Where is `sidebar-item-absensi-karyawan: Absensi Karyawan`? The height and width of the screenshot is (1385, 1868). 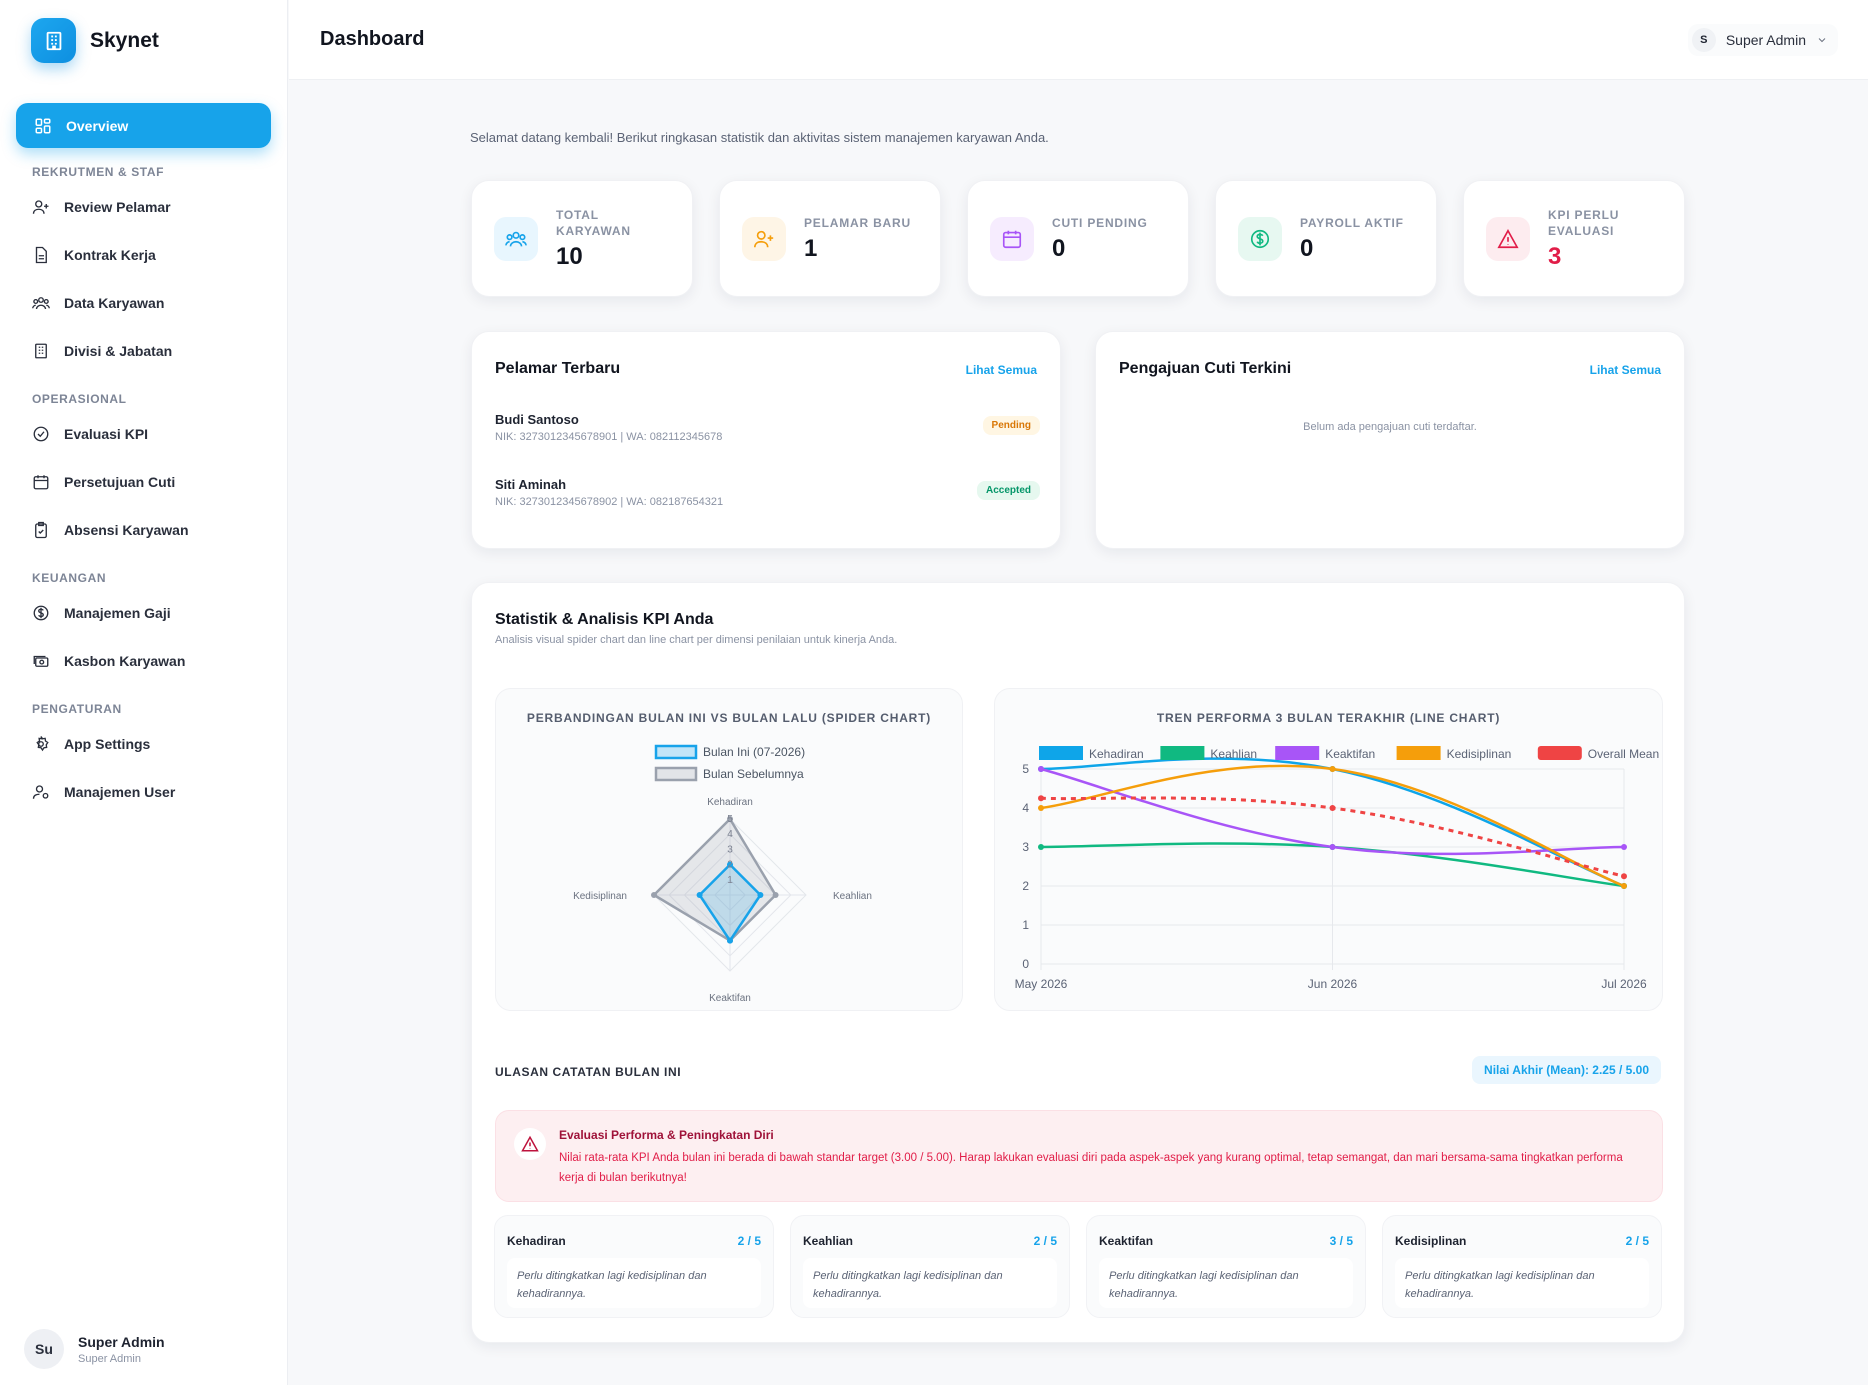
sidebar-item-absensi-karyawan: Absensi Karyawan is located at coordinates (143, 530).